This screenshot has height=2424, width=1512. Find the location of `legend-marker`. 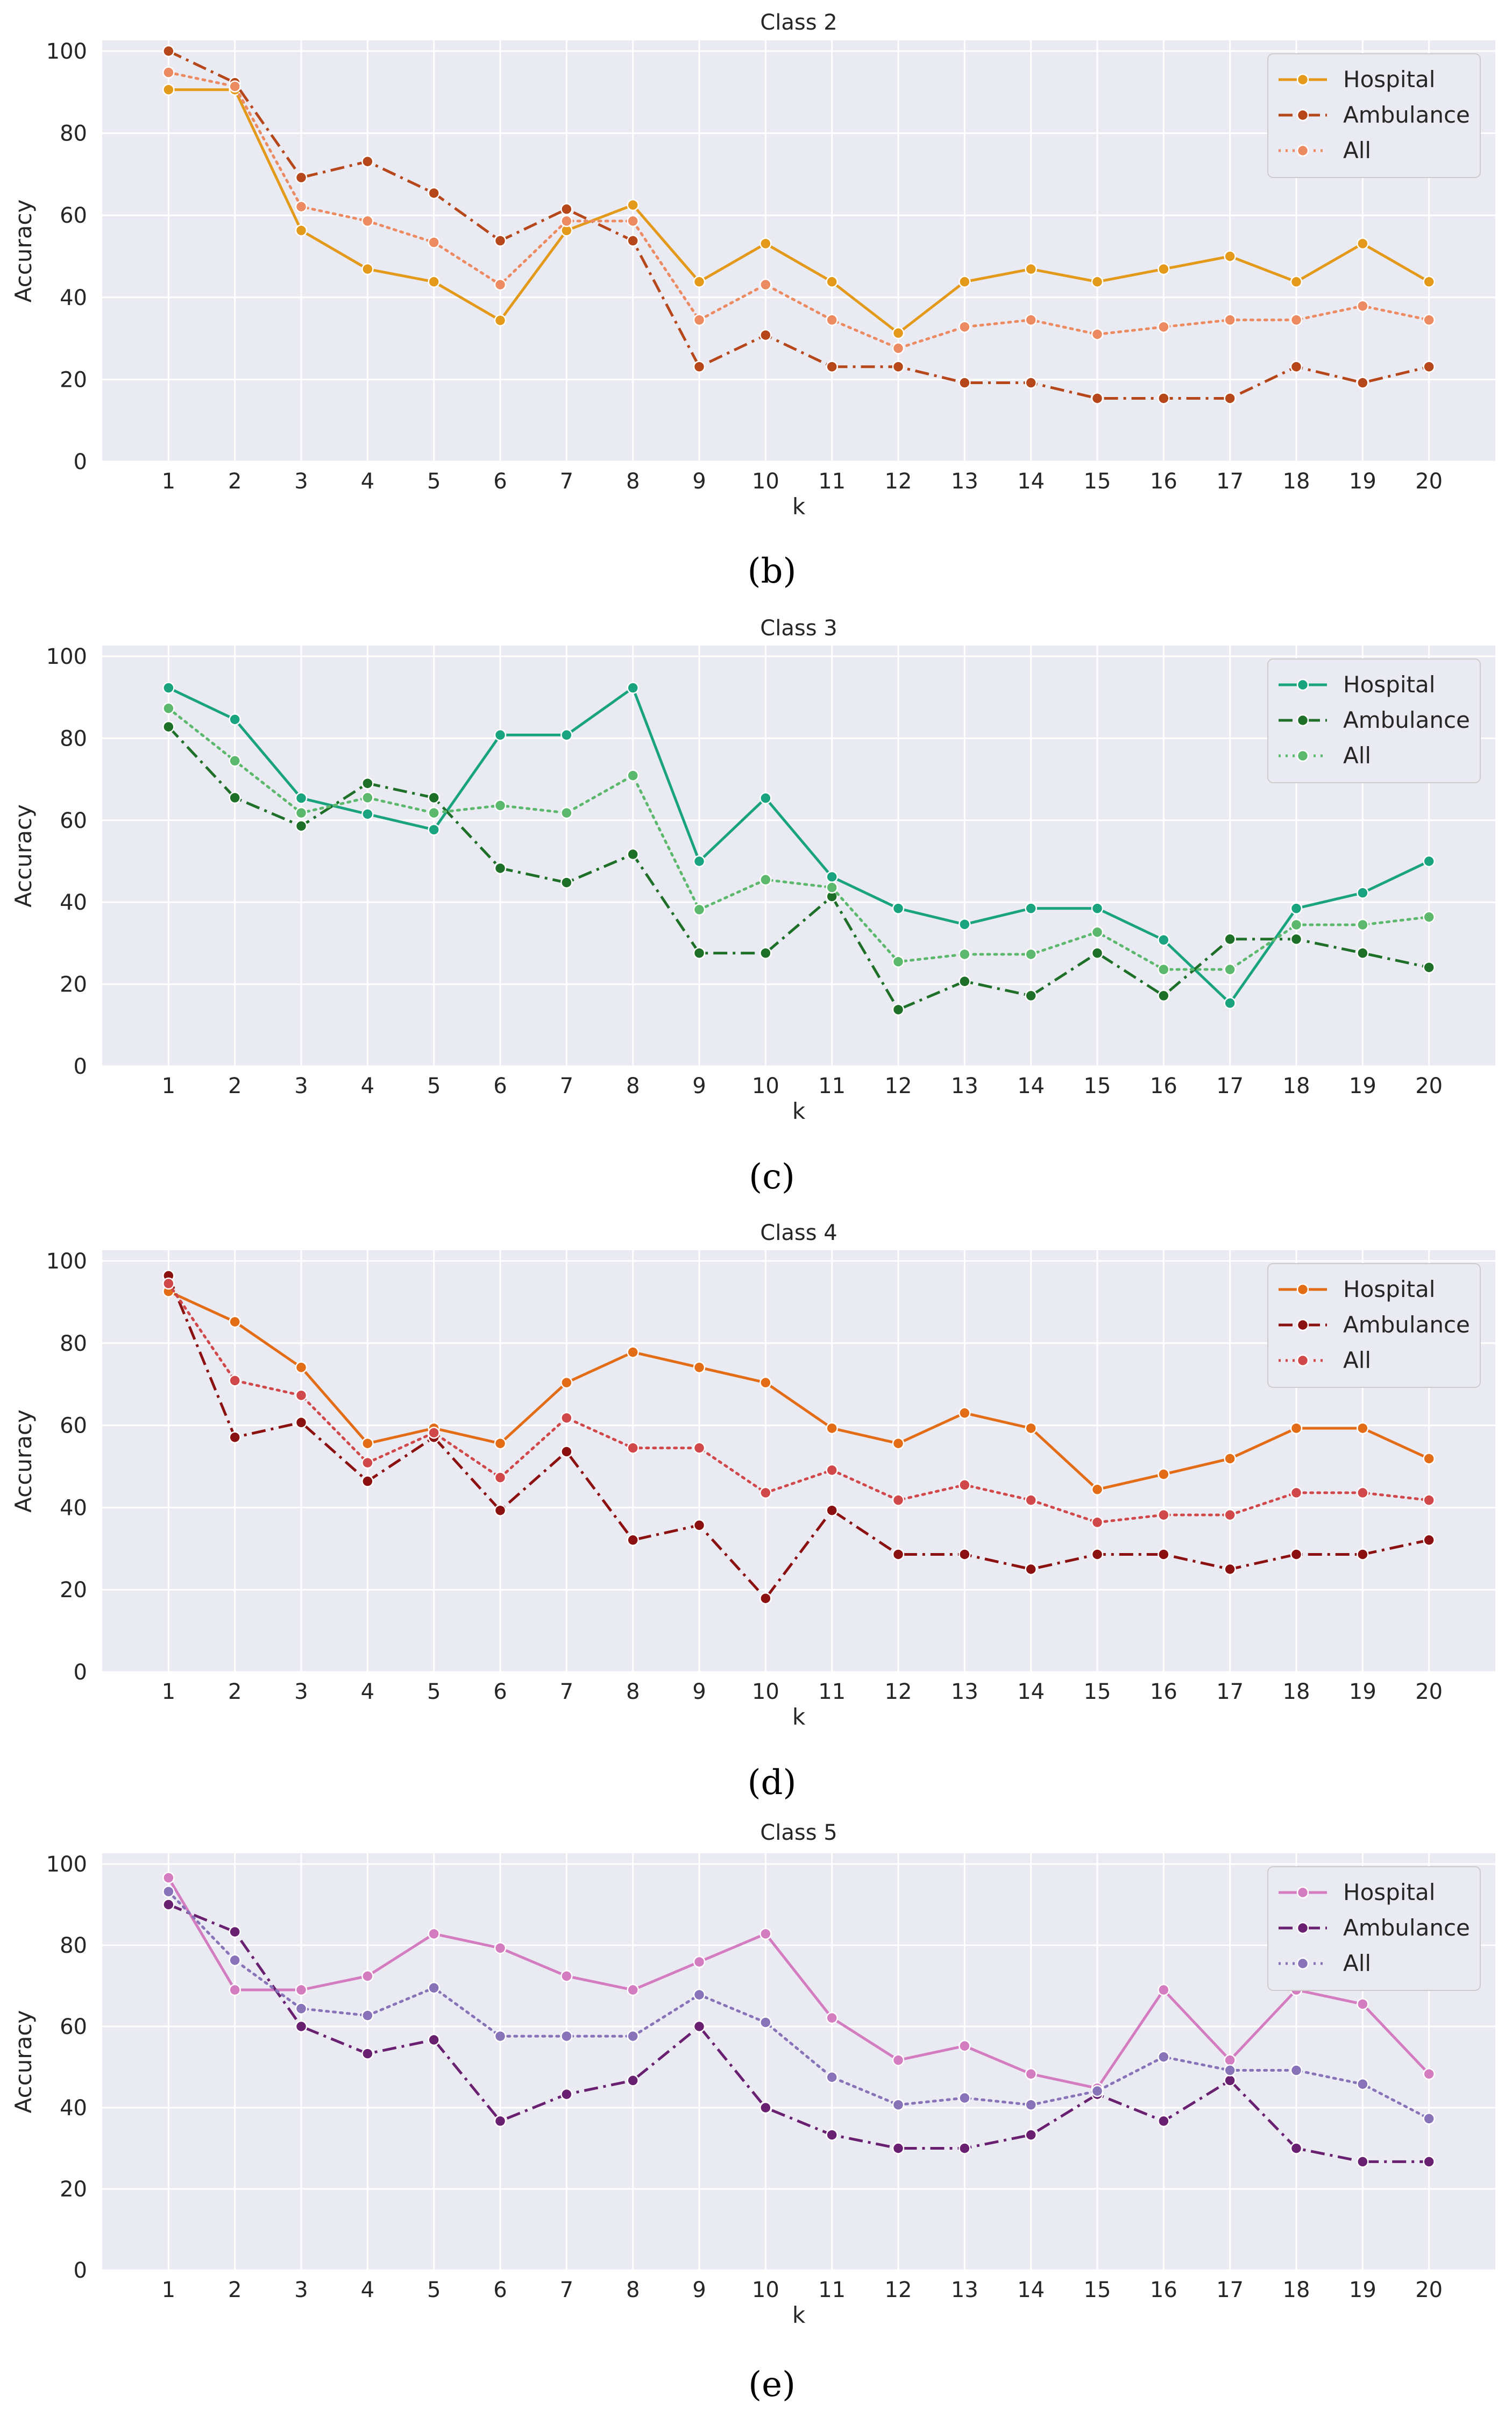

legend-marker is located at coordinates (1303, 1892).